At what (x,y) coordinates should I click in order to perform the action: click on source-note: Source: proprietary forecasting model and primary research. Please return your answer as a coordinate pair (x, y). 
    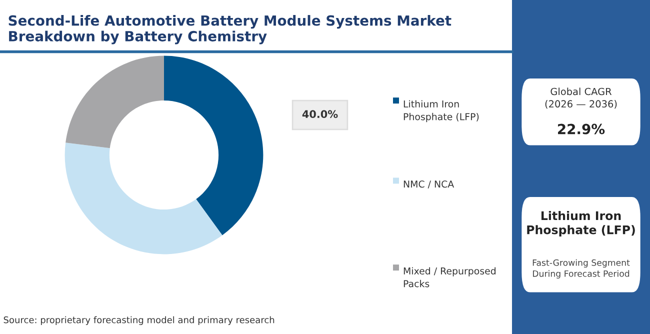
    Looking at the image, I should click on (139, 321).